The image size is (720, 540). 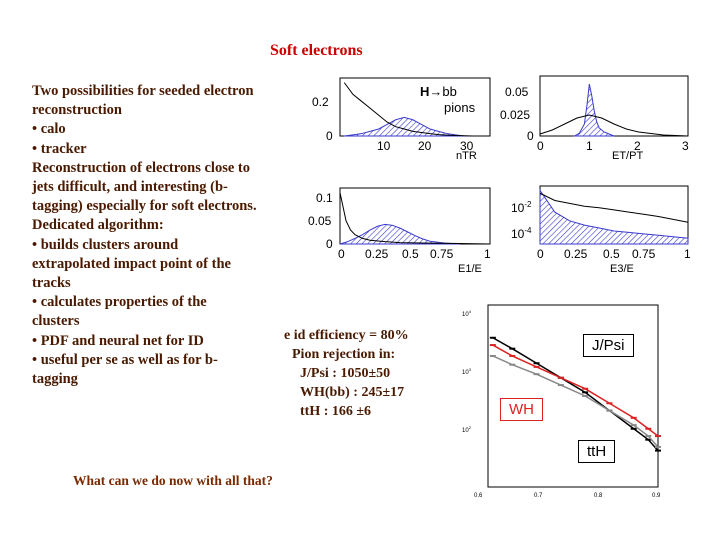 What do you see at coordinates (470, 369) in the screenshot?
I see `rej-ytick-exp: 3` at bounding box center [470, 369].